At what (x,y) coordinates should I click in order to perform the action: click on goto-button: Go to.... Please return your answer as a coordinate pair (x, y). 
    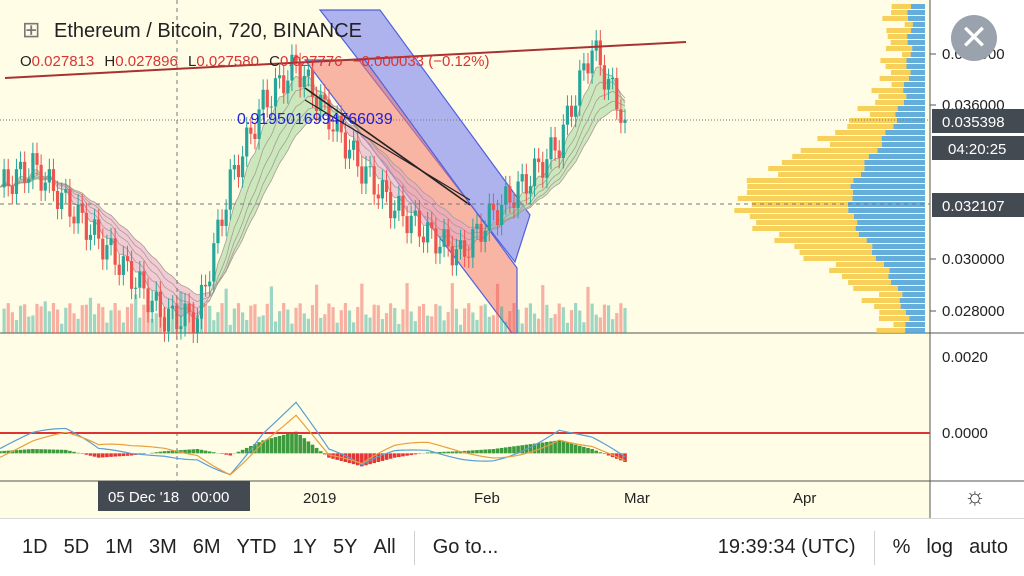
    Looking at the image, I should click on (466, 547).